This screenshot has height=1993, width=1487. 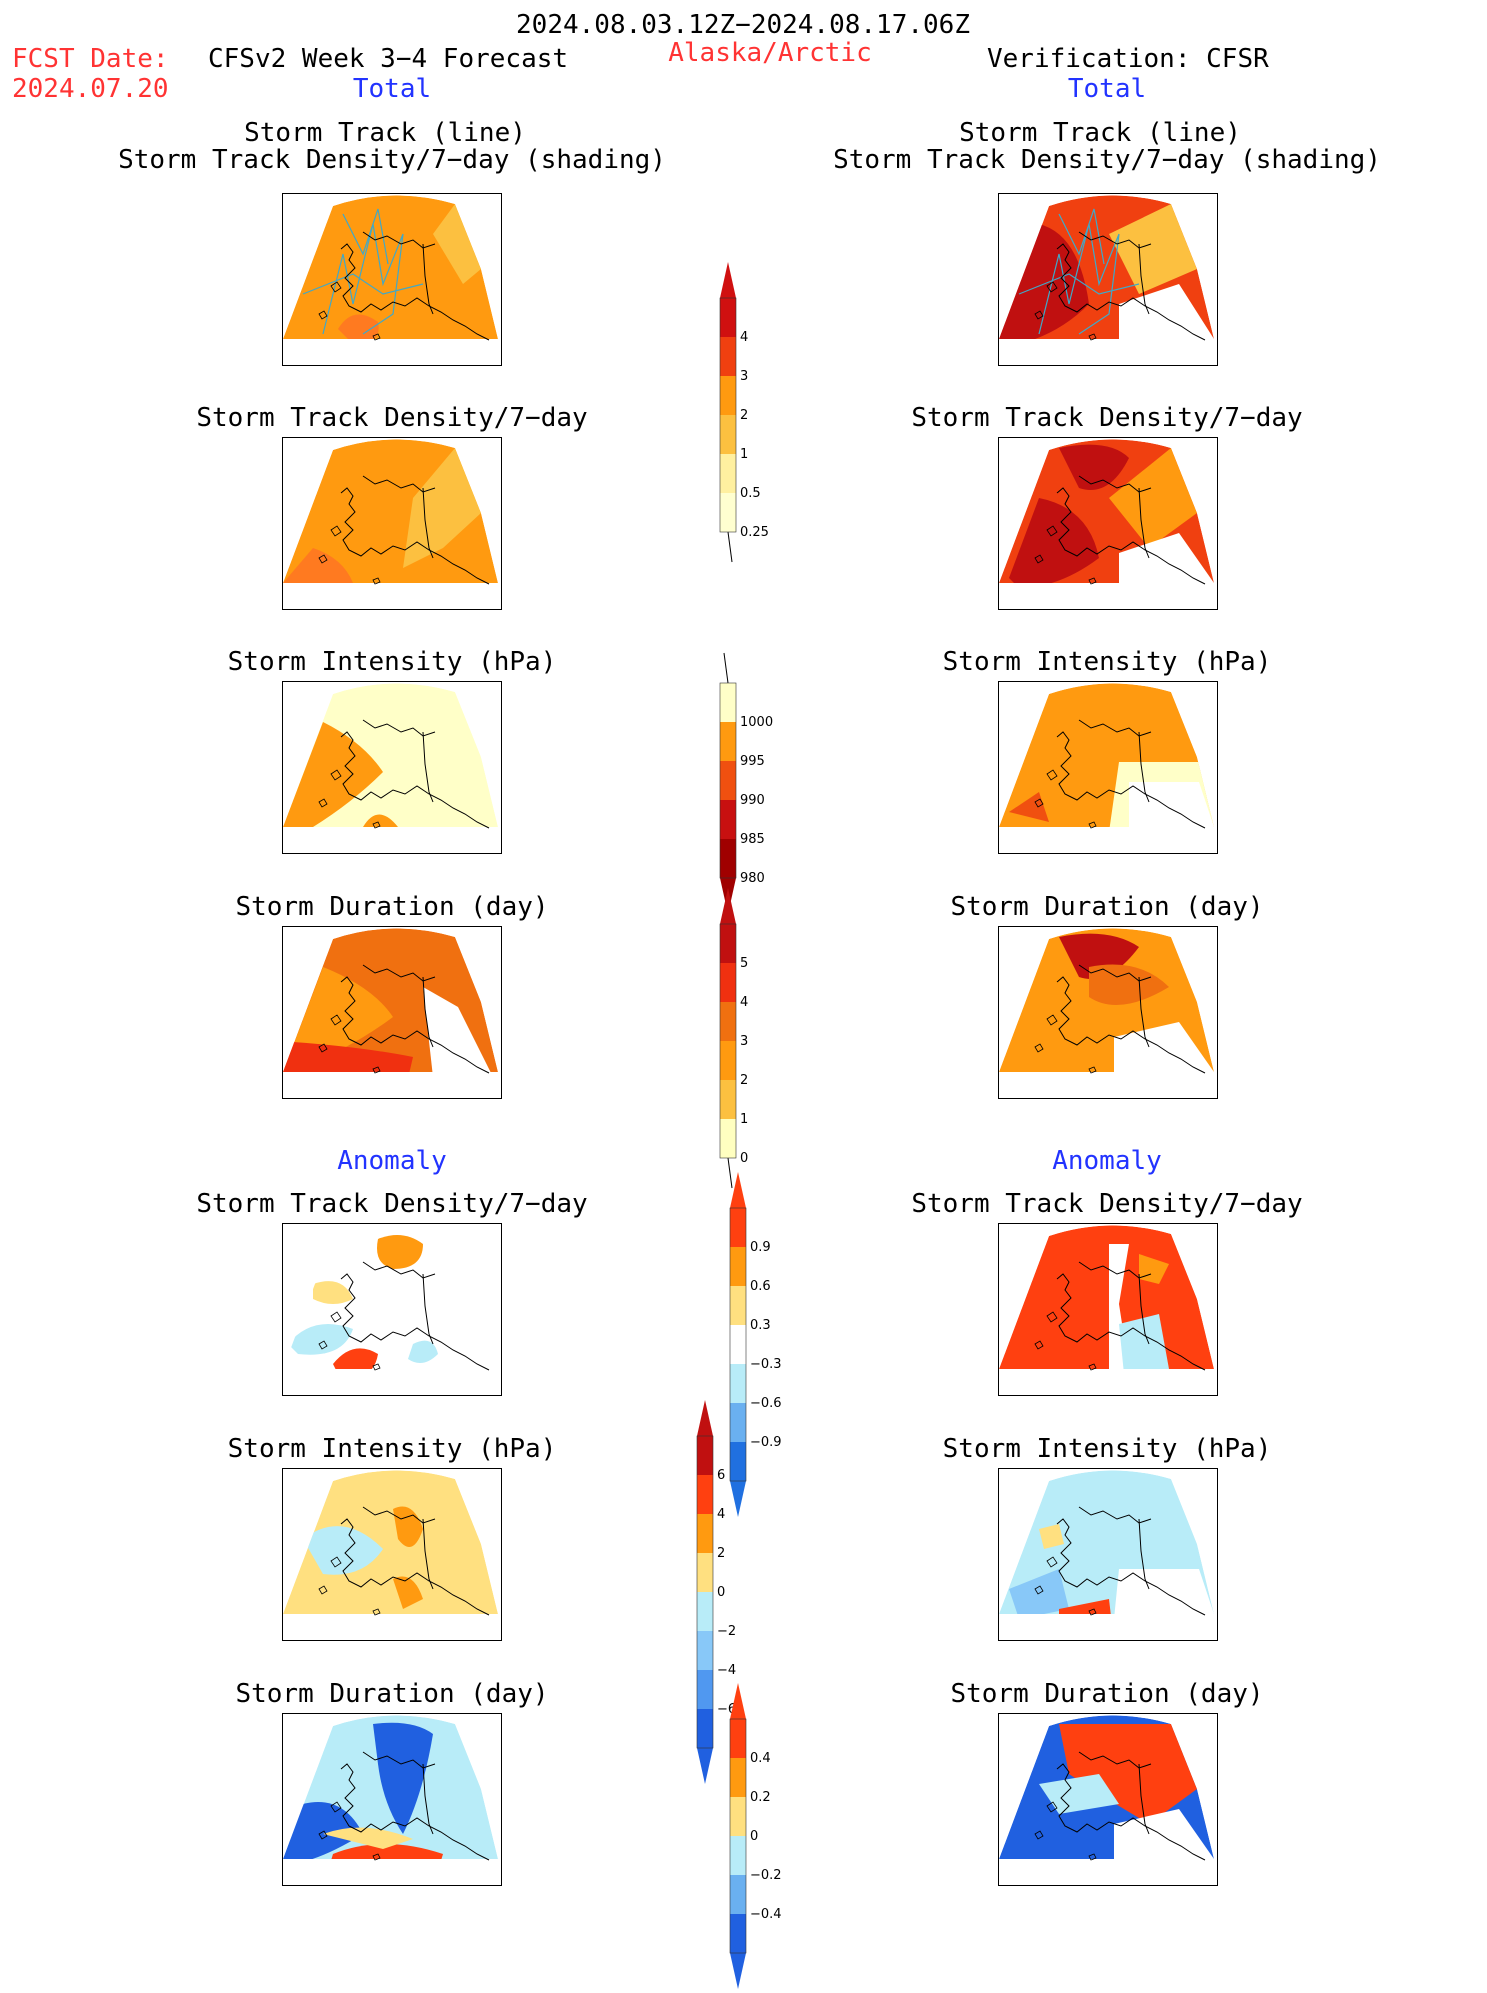 I want to click on colorbar-density-total-label: 3, so click(x=744, y=376).